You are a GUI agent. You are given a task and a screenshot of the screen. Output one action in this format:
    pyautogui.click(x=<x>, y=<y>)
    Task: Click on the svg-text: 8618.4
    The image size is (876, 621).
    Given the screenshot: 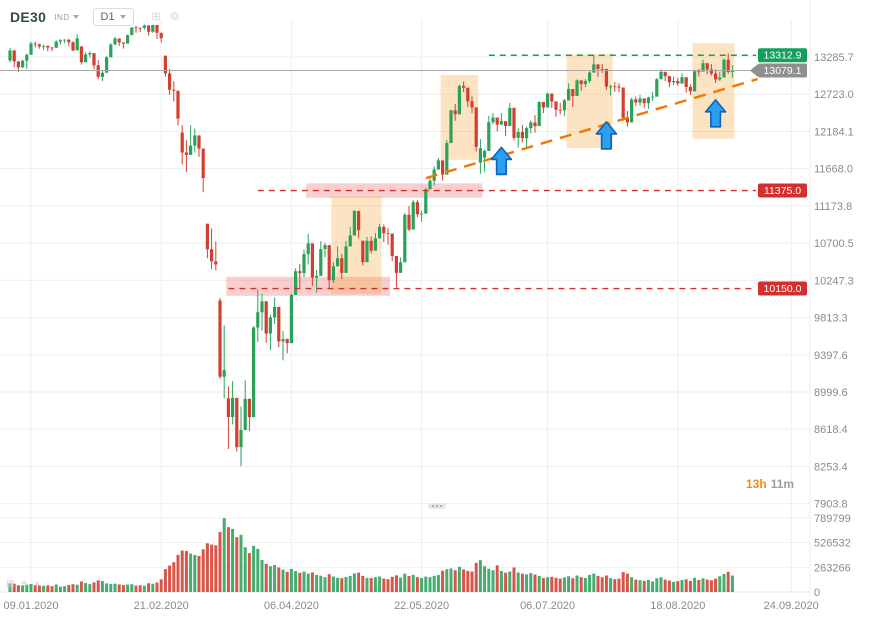 What is the action you would take?
    pyautogui.click(x=831, y=430)
    